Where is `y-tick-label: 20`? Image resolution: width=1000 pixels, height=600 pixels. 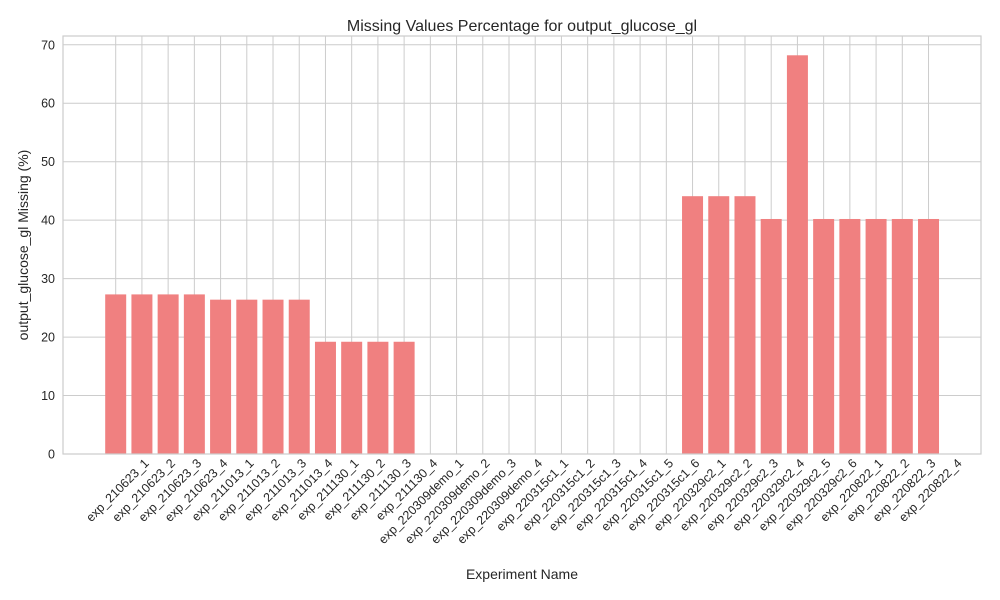
y-tick-label: 20 is located at coordinates (48, 338).